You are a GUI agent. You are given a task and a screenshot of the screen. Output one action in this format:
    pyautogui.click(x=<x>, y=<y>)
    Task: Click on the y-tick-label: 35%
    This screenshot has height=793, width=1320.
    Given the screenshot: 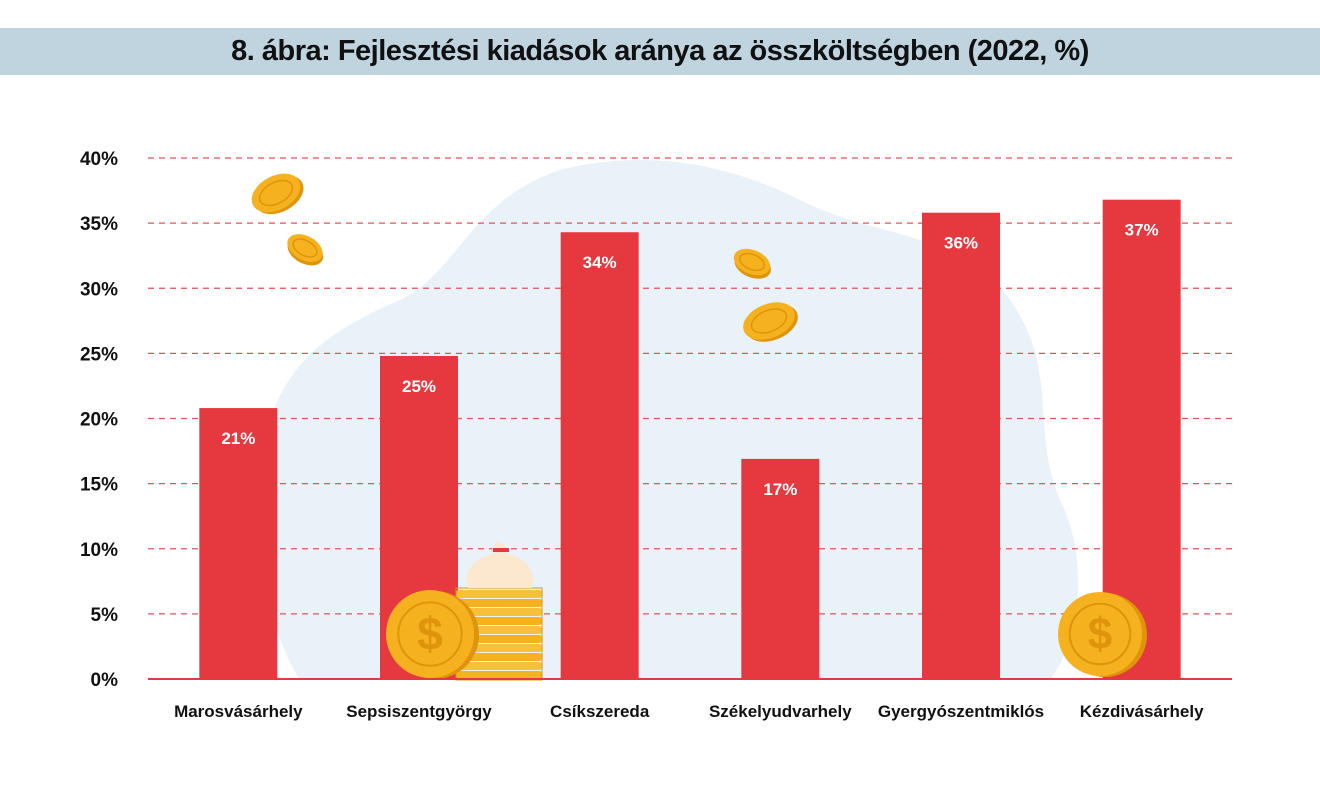 What is the action you would take?
    pyautogui.click(x=99, y=224)
    